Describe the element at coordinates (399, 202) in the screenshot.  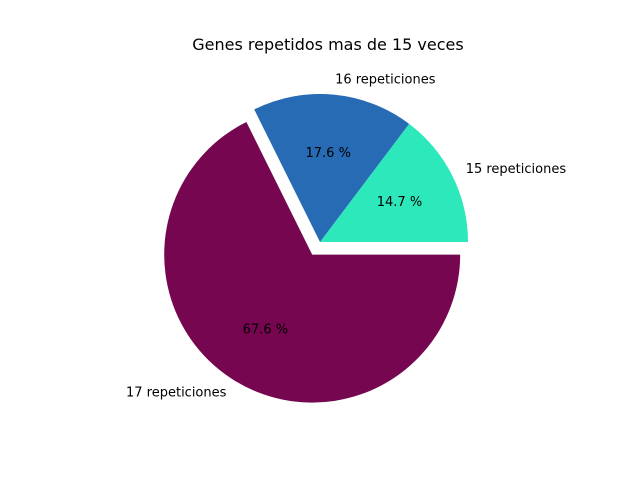
I see `slice-percent-1: 14.7 %` at that location.